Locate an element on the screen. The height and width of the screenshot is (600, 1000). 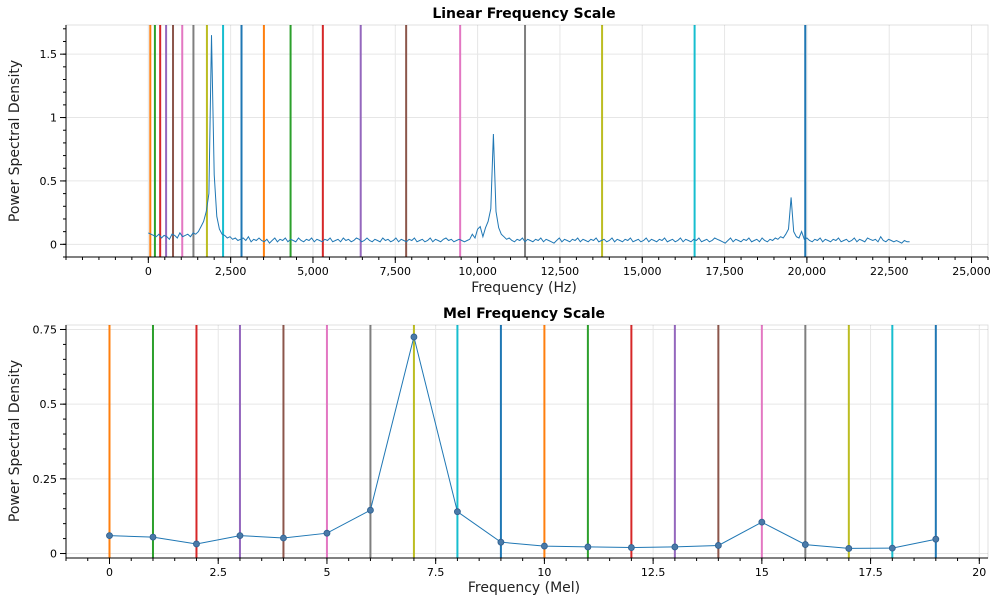
x-axis-label: Frequency (Mel) is located at coordinates (524, 588).